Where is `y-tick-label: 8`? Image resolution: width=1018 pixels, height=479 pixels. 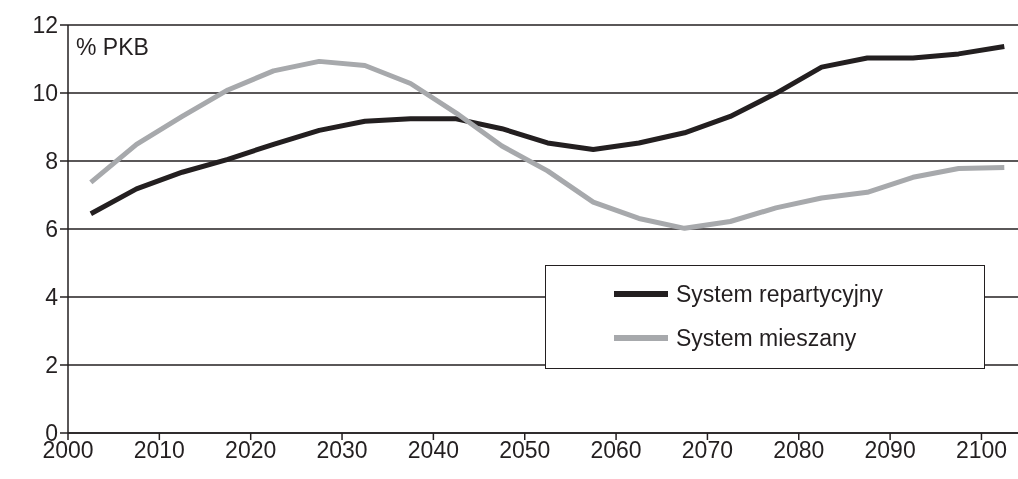
y-tick-label: 8 is located at coordinates (51, 161).